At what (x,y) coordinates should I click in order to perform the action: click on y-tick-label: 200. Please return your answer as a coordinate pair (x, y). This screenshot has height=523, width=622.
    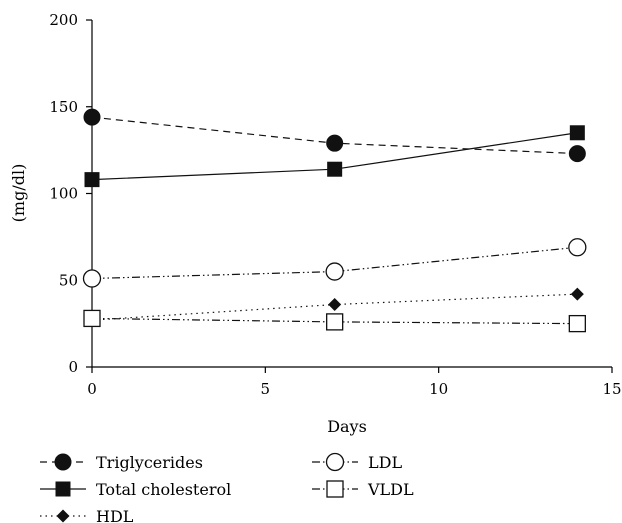
    Looking at the image, I should click on (63, 20).